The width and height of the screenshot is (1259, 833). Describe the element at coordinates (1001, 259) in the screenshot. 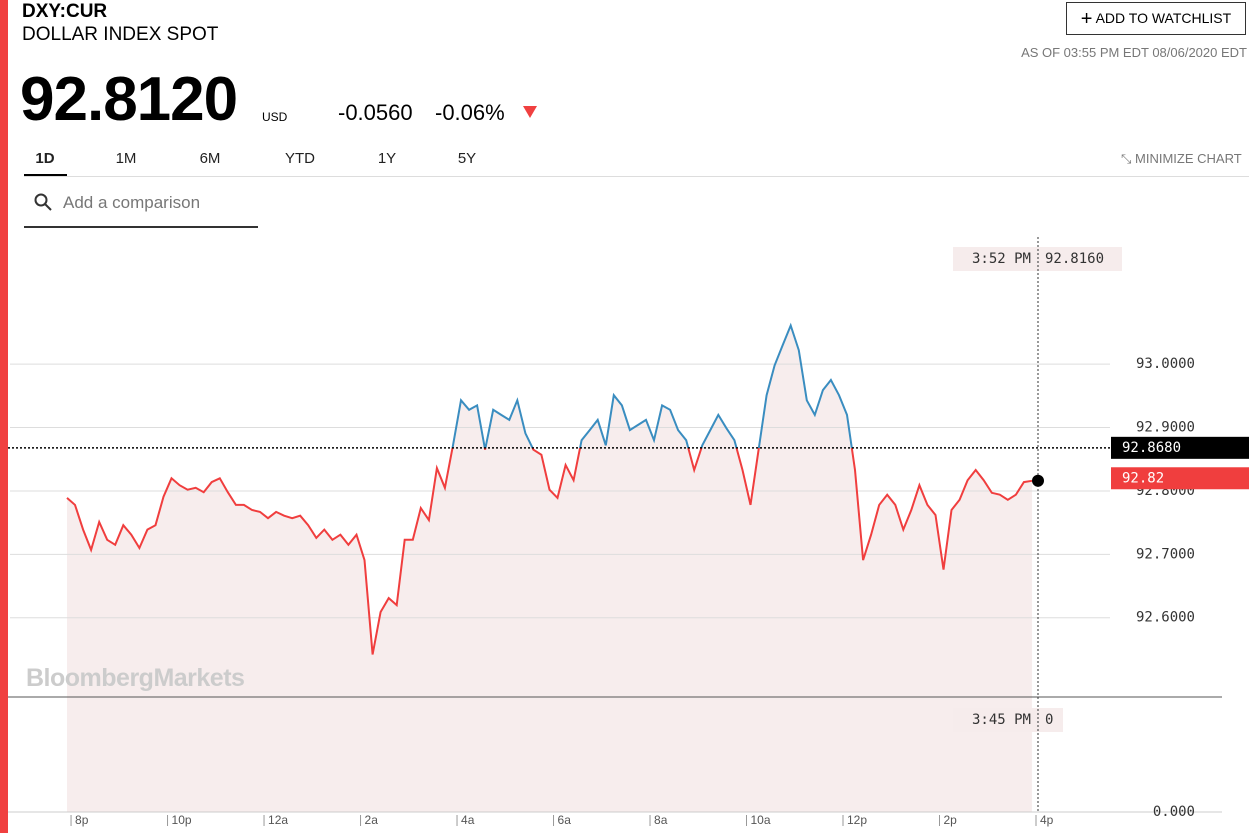

I see `tooltip-time: 3:52 PM` at that location.